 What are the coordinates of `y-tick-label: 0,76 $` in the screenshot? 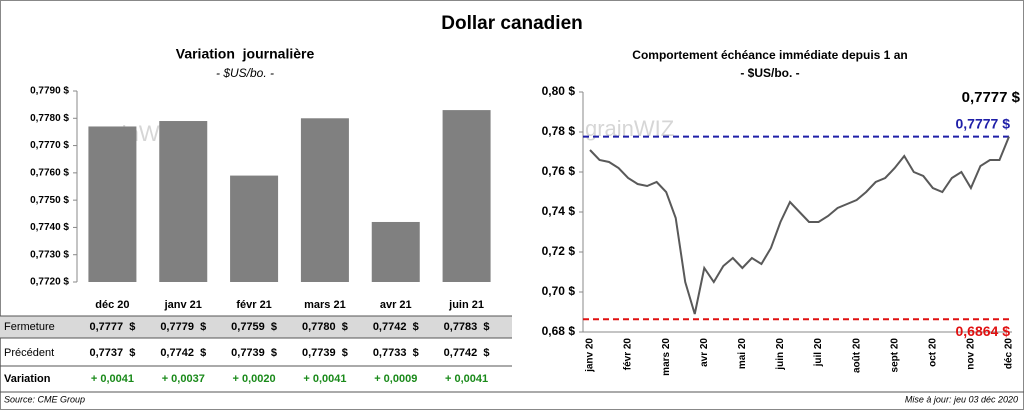 It's located at (559, 171).